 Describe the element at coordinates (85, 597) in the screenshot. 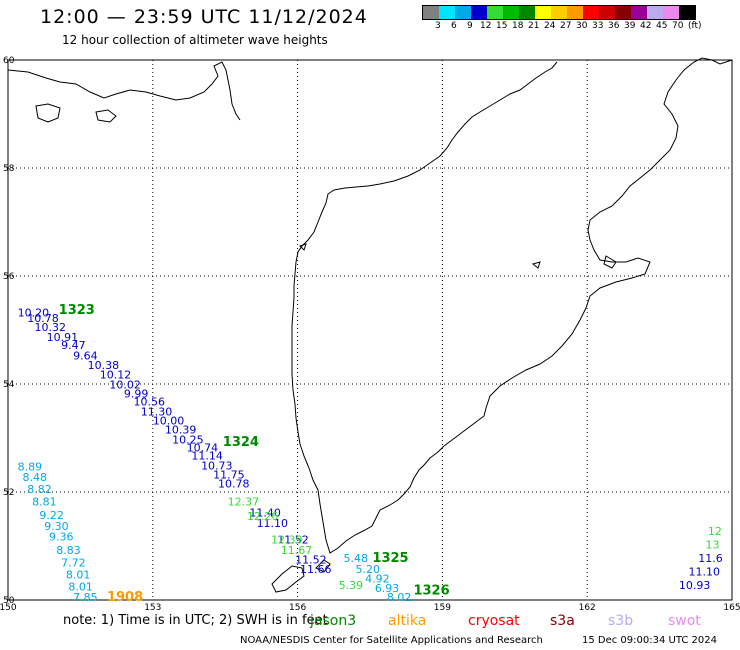

I see `swh-reading: 7.85` at that location.